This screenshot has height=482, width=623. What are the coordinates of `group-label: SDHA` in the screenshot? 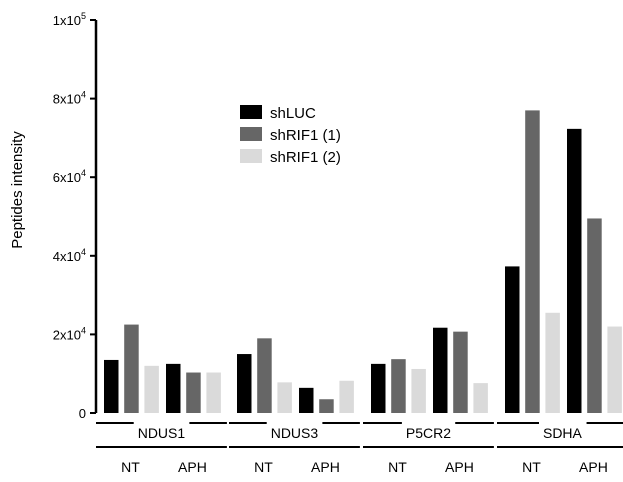 It's located at (563, 433).